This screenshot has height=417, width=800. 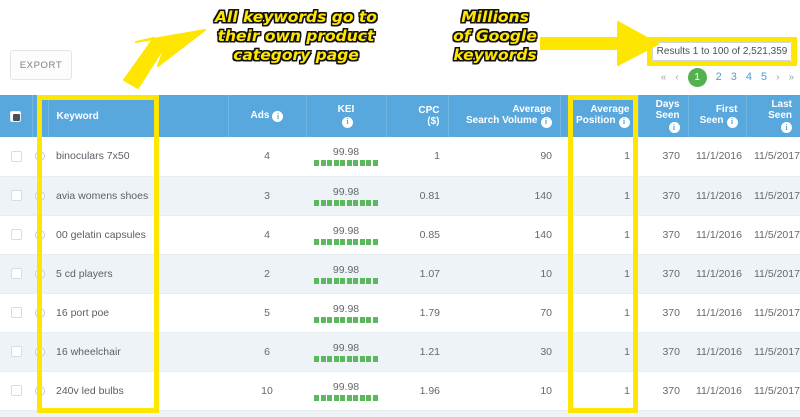 I want to click on header-average-position: Average Position i, so click(x=599, y=116).